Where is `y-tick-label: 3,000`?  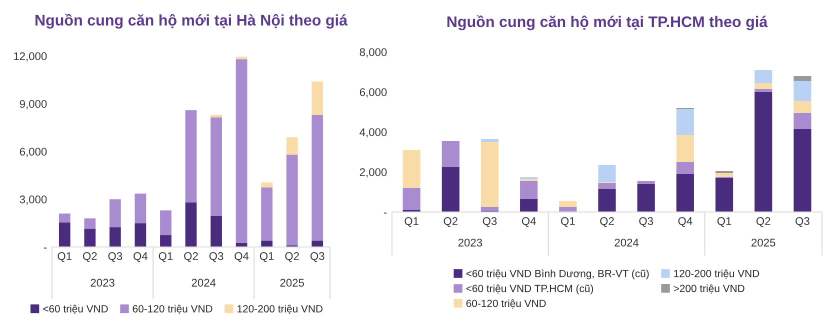
y-tick-label: 3,000 is located at coordinates (33, 200).